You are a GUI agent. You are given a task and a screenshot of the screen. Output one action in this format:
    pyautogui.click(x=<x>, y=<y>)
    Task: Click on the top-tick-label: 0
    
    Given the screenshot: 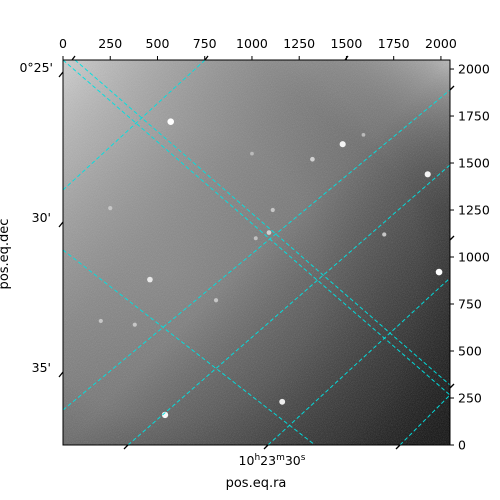 What is the action you would take?
    pyautogui.click(x=63, y=43)
    